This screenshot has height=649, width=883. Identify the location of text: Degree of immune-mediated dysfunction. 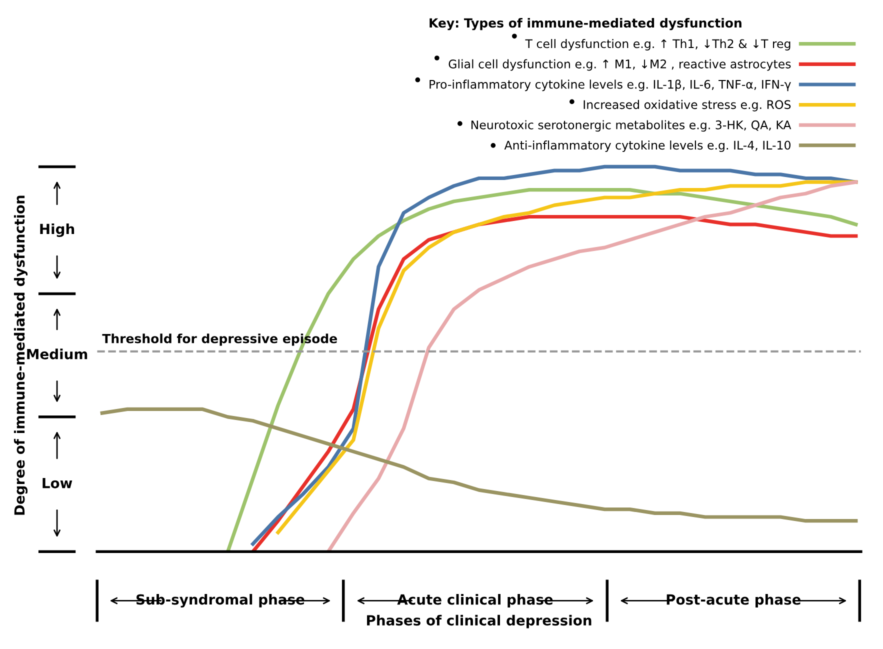
(21, 355).